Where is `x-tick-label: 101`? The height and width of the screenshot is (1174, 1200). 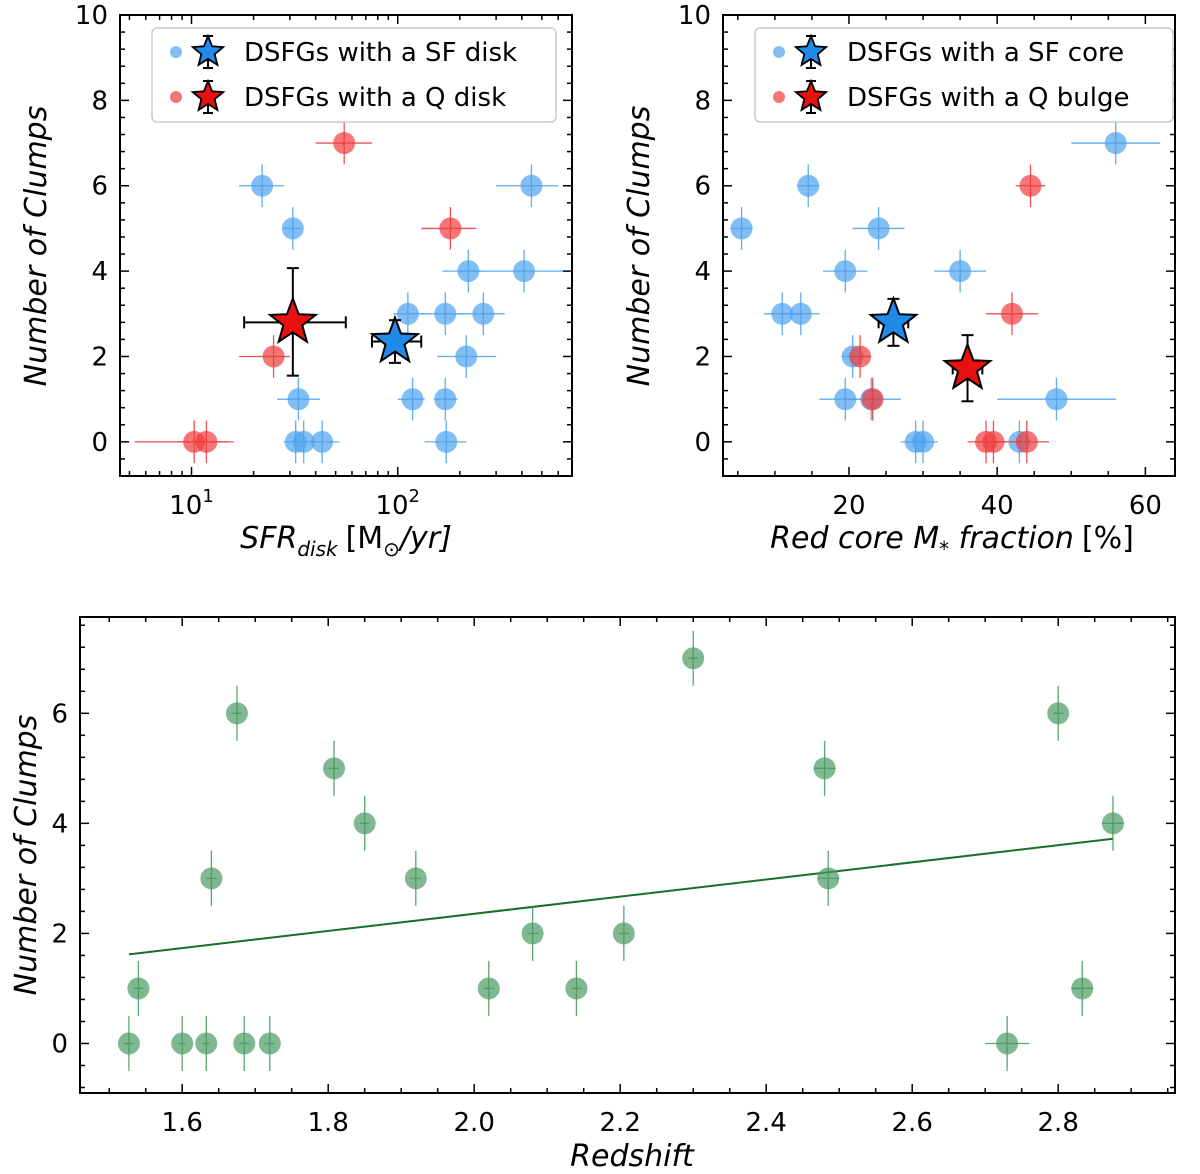
x-tick-label: 101 is located at coordinates (191, 503).